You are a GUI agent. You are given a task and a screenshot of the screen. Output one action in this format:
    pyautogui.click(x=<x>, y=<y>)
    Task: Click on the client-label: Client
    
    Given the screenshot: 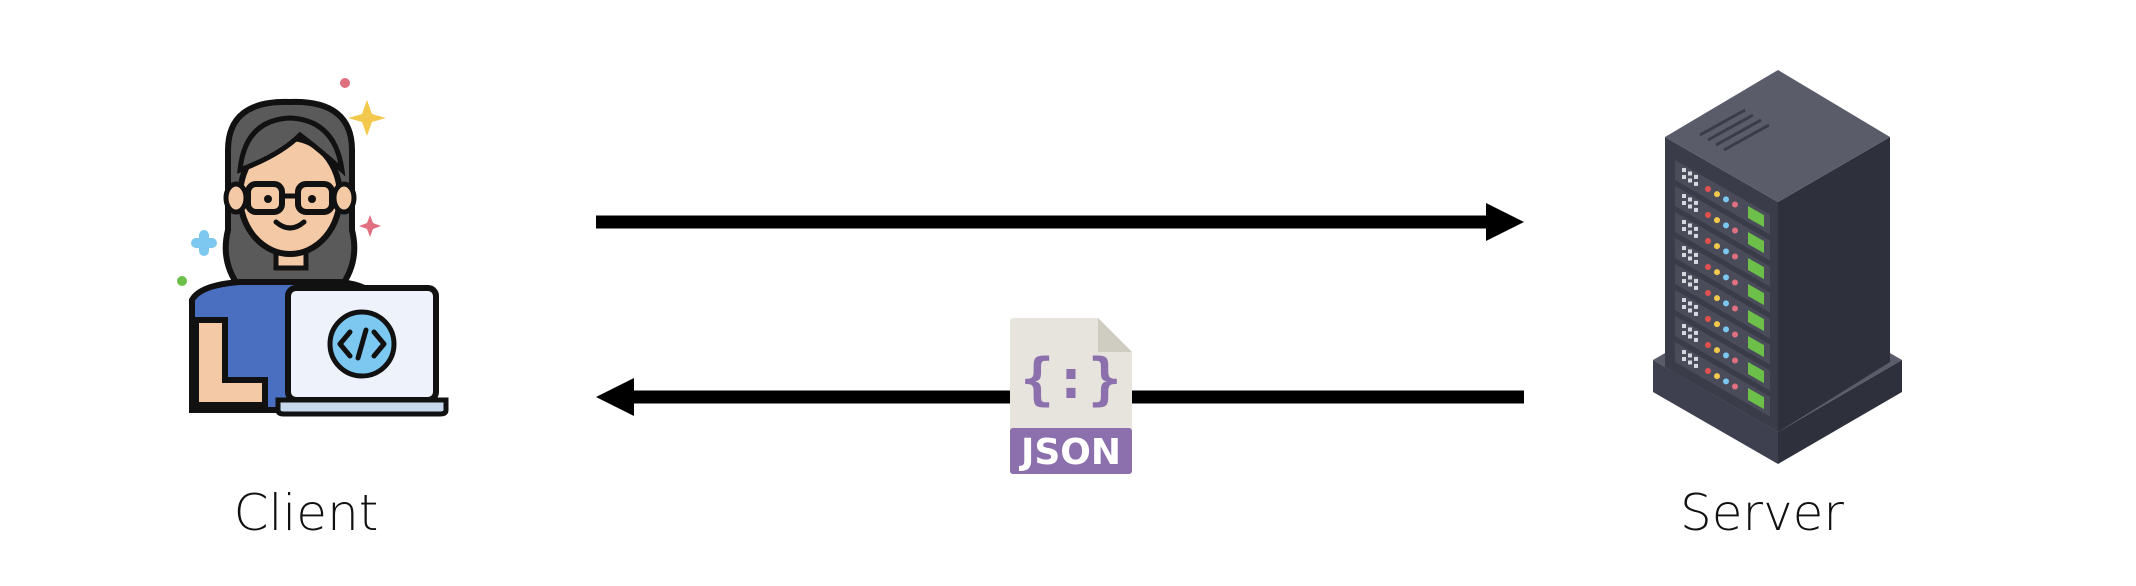 What is the action you would take?
    pyautogui.click(x=306, y=513)
    